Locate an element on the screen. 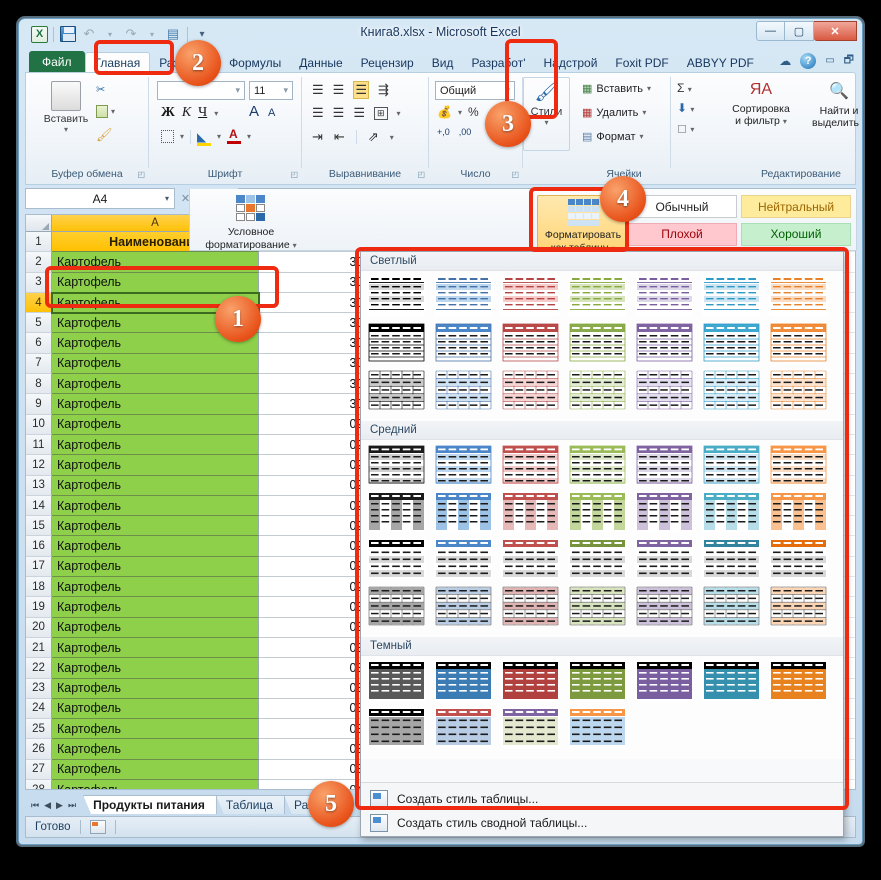 The image size is (881, 880). row-header: 4 is located at coordinates (39, 303).